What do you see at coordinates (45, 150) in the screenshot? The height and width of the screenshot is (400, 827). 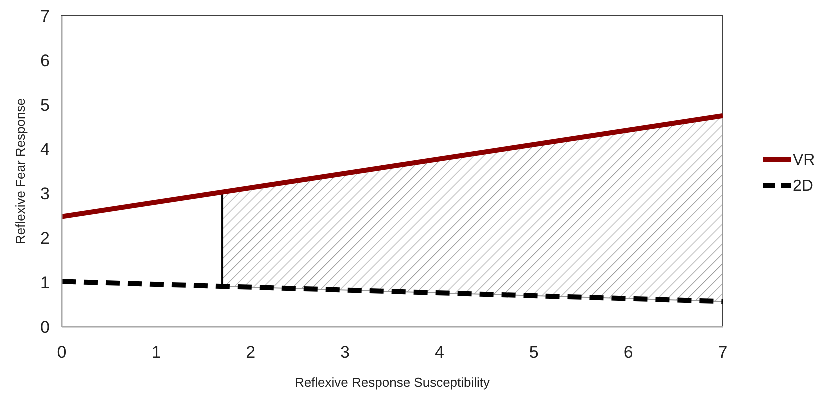 I see `y-tick-label: 4` at bounding box center [45, 150].